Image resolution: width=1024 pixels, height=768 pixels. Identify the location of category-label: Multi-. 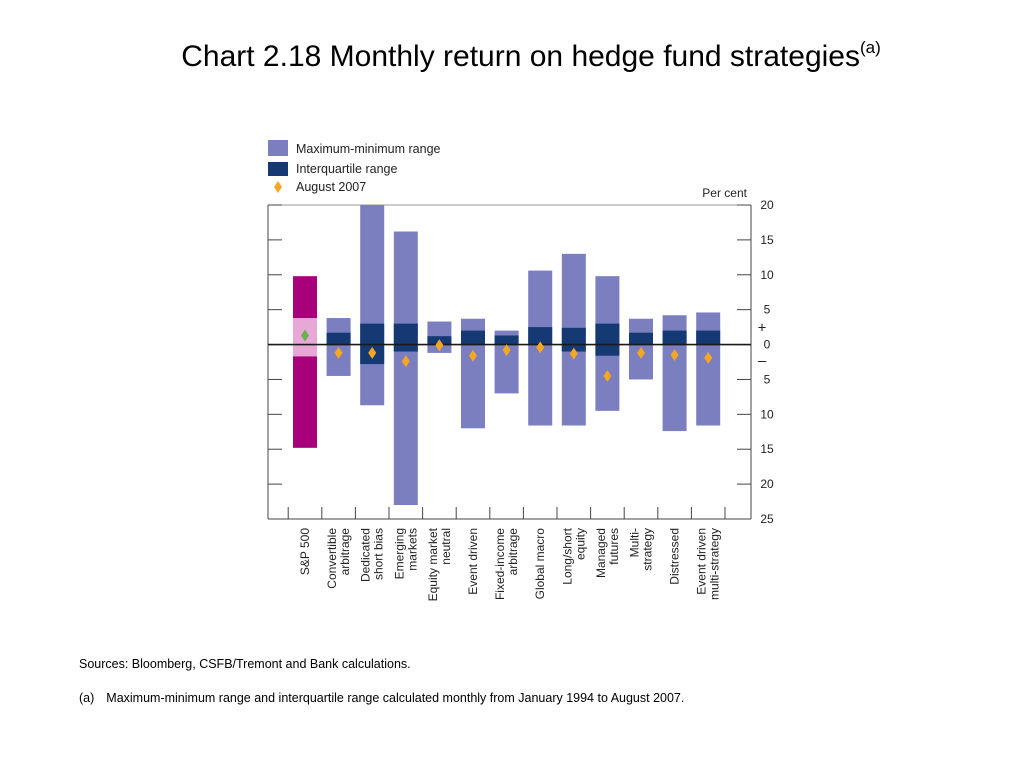
(635, 542).